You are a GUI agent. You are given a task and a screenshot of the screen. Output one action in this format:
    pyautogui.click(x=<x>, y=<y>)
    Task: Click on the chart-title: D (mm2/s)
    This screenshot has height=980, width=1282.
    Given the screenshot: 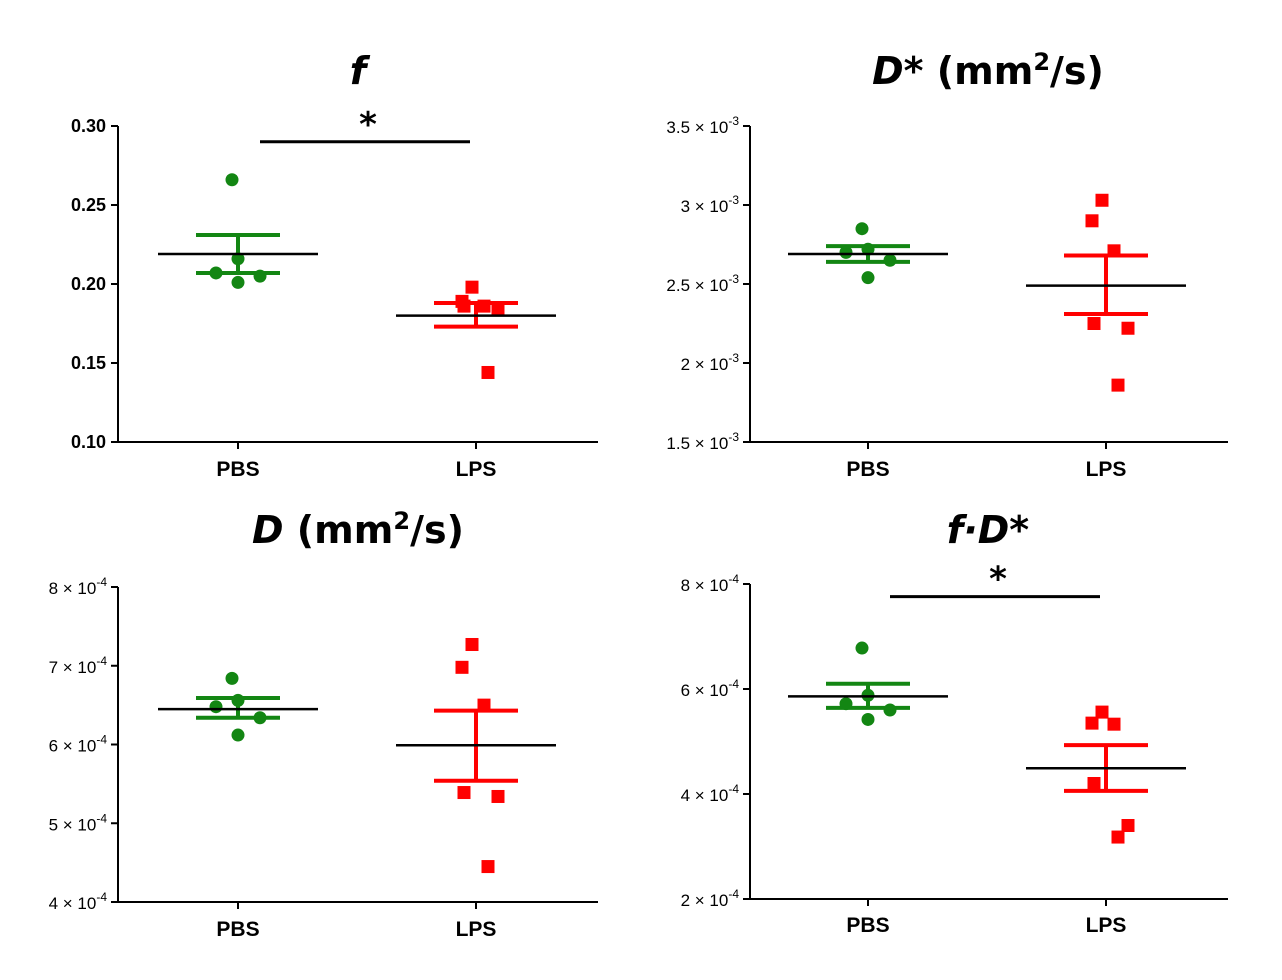 What is the action you would take?
    pyautogui.click(x=358, y=529)
    